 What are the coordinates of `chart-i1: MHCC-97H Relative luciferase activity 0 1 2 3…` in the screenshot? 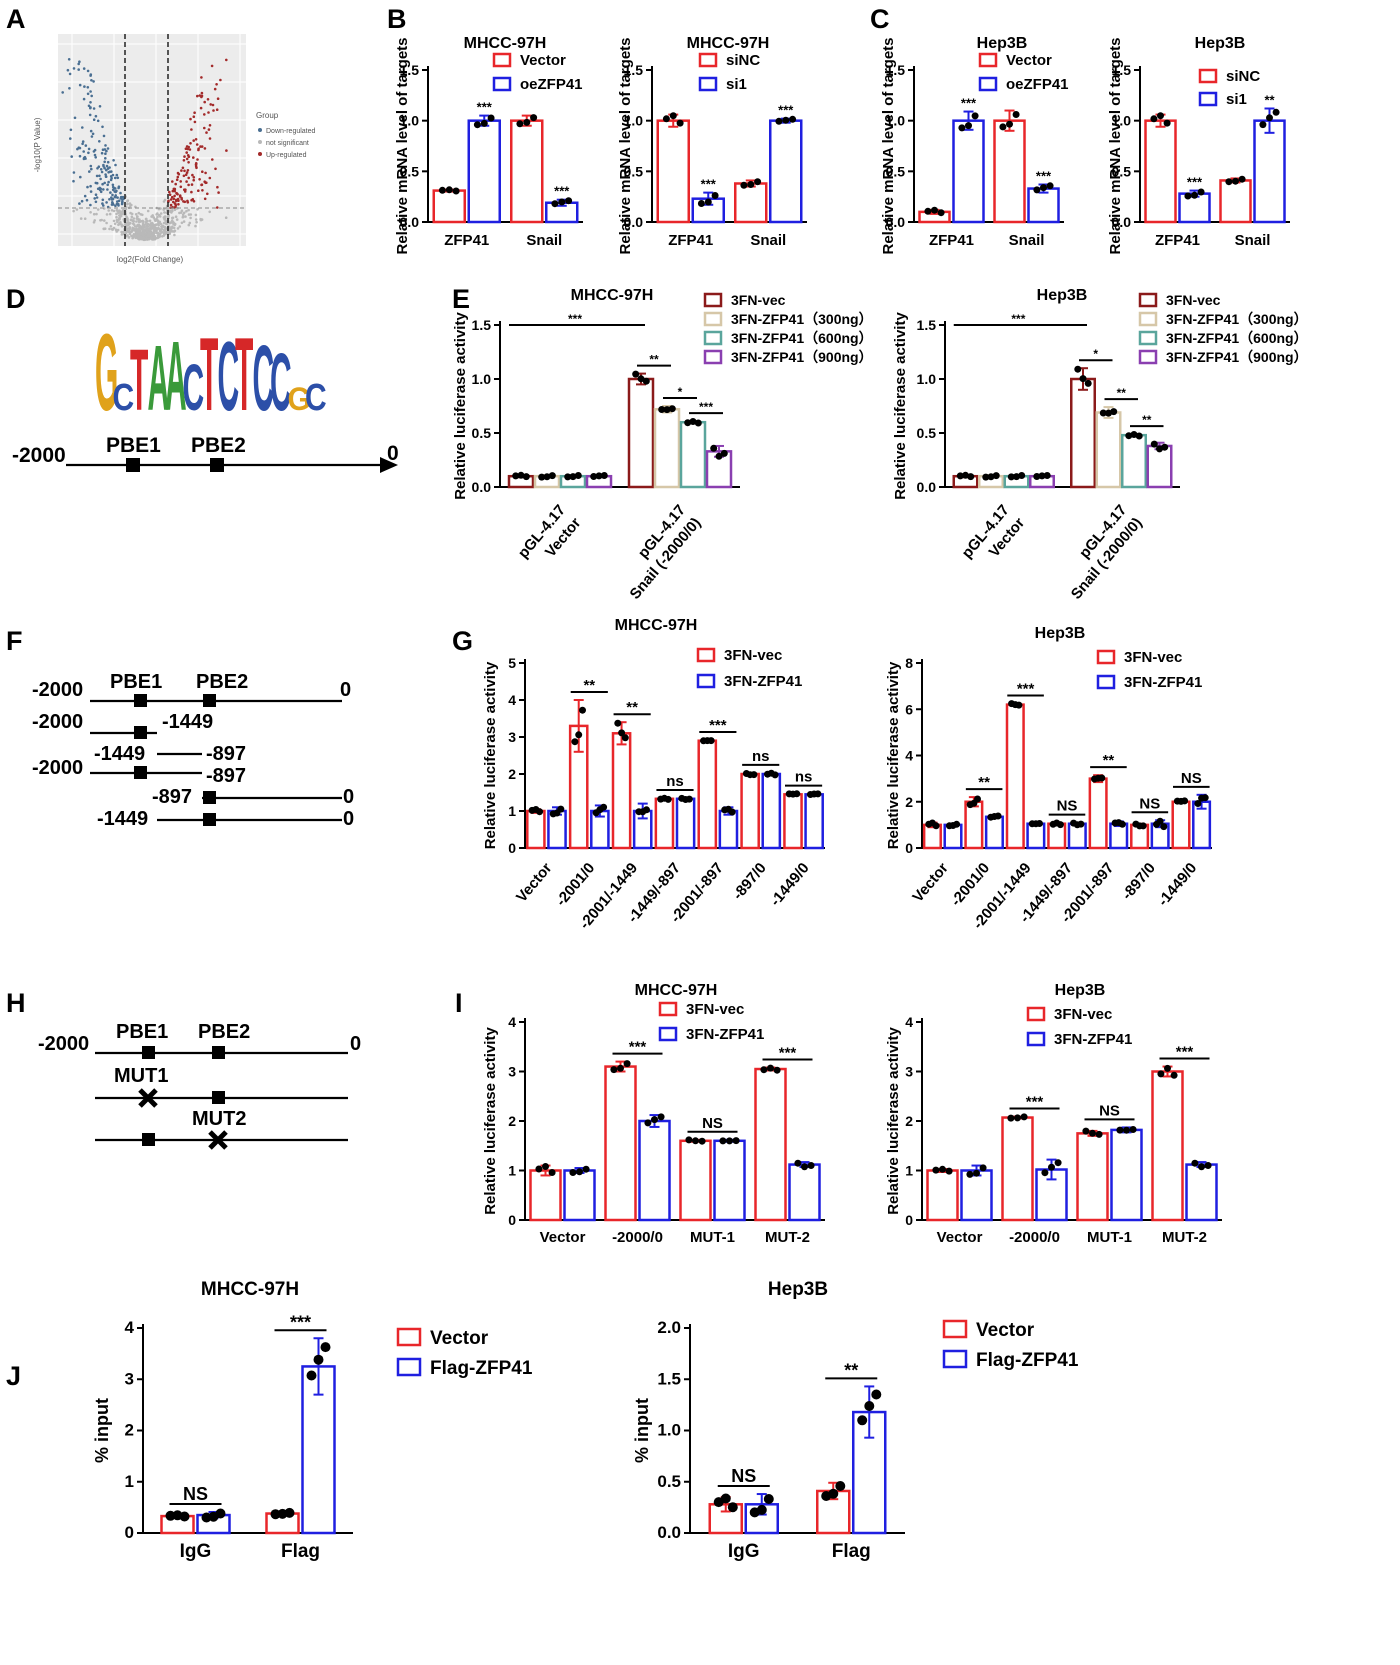 It's located at (653, 1114).